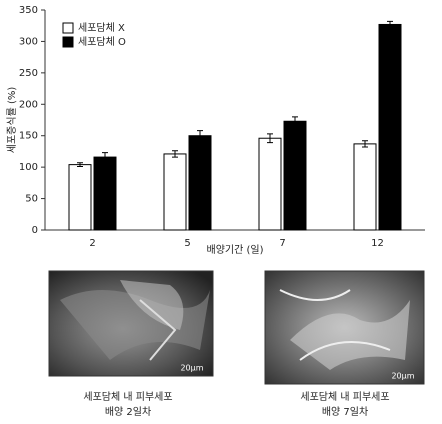  What do you see at coordinates (235, 250) in the screenshot?
I see `x-axis-label: 배양기간 (일)` at bounding box center [235, 250].